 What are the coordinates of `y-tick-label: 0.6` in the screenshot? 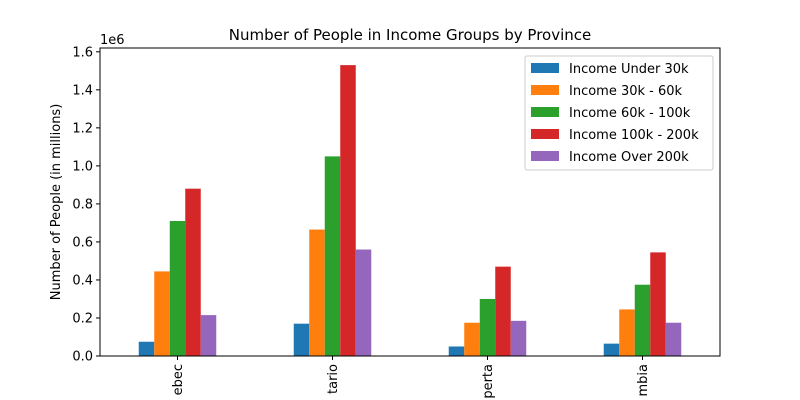 It's located at (82, 242).